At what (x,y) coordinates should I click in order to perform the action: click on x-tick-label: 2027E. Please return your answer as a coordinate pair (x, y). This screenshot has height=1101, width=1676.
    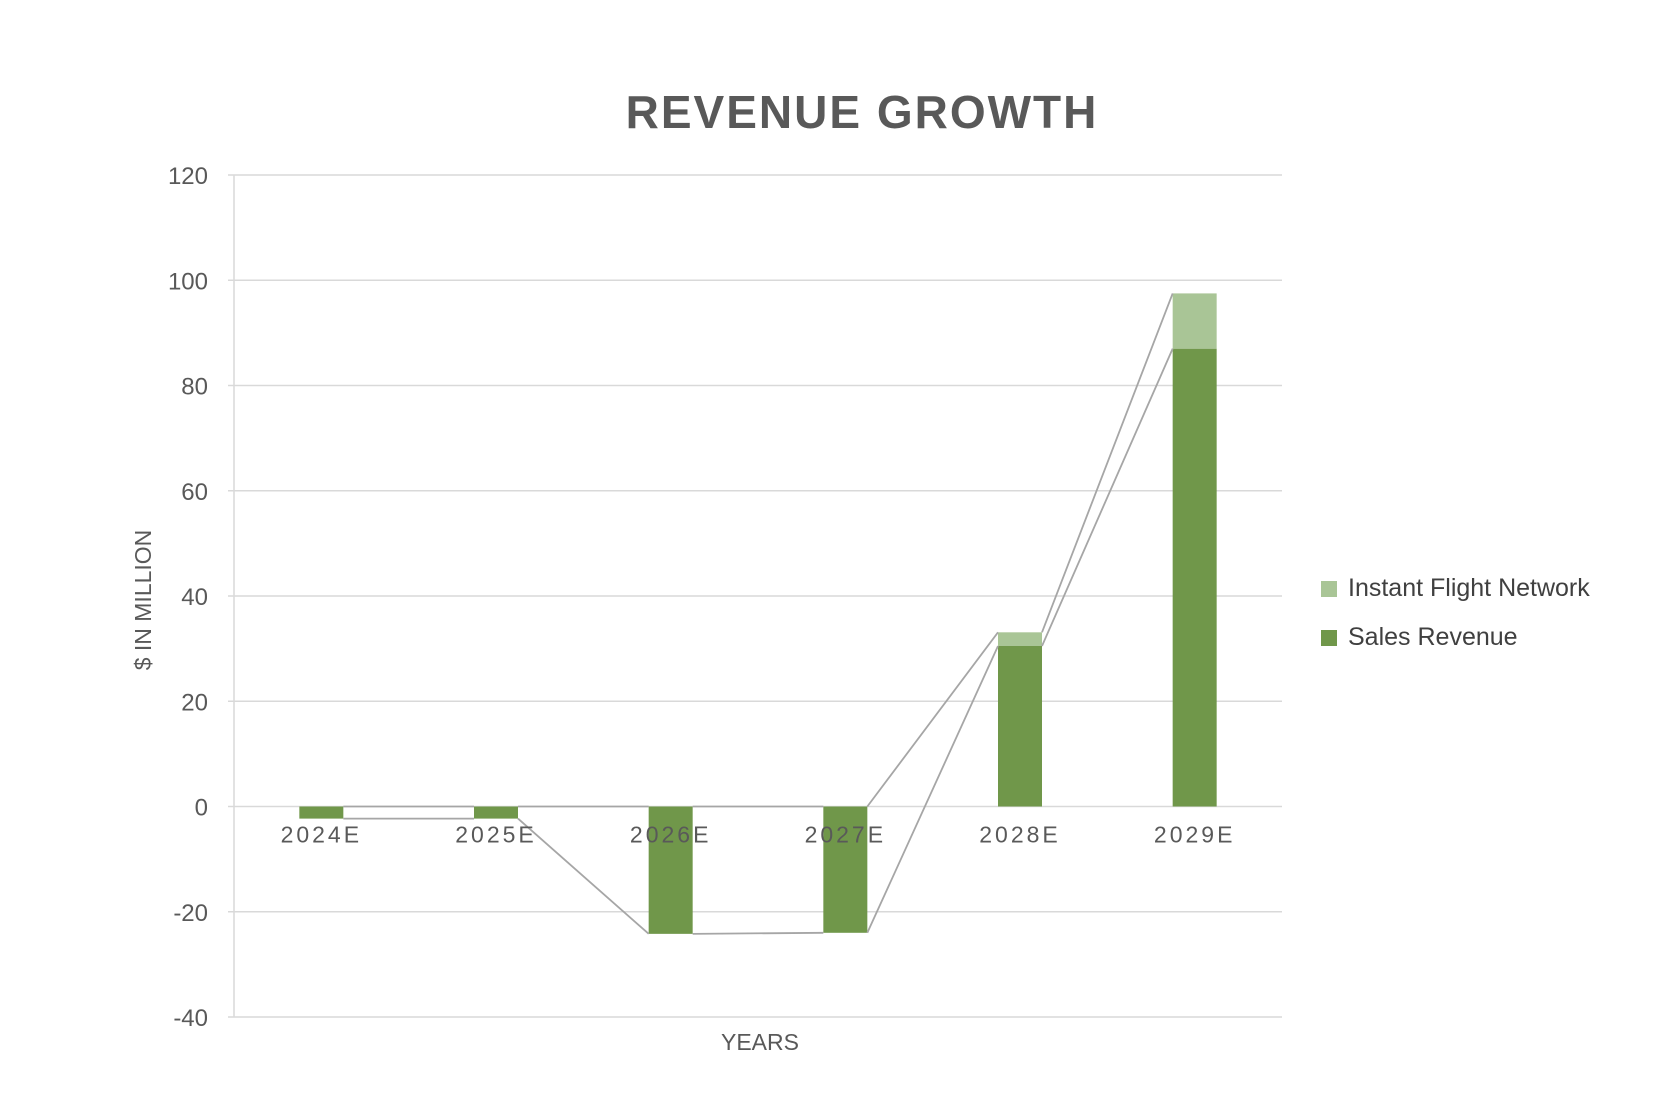
    Looking at the image, I should click on (846, 835).